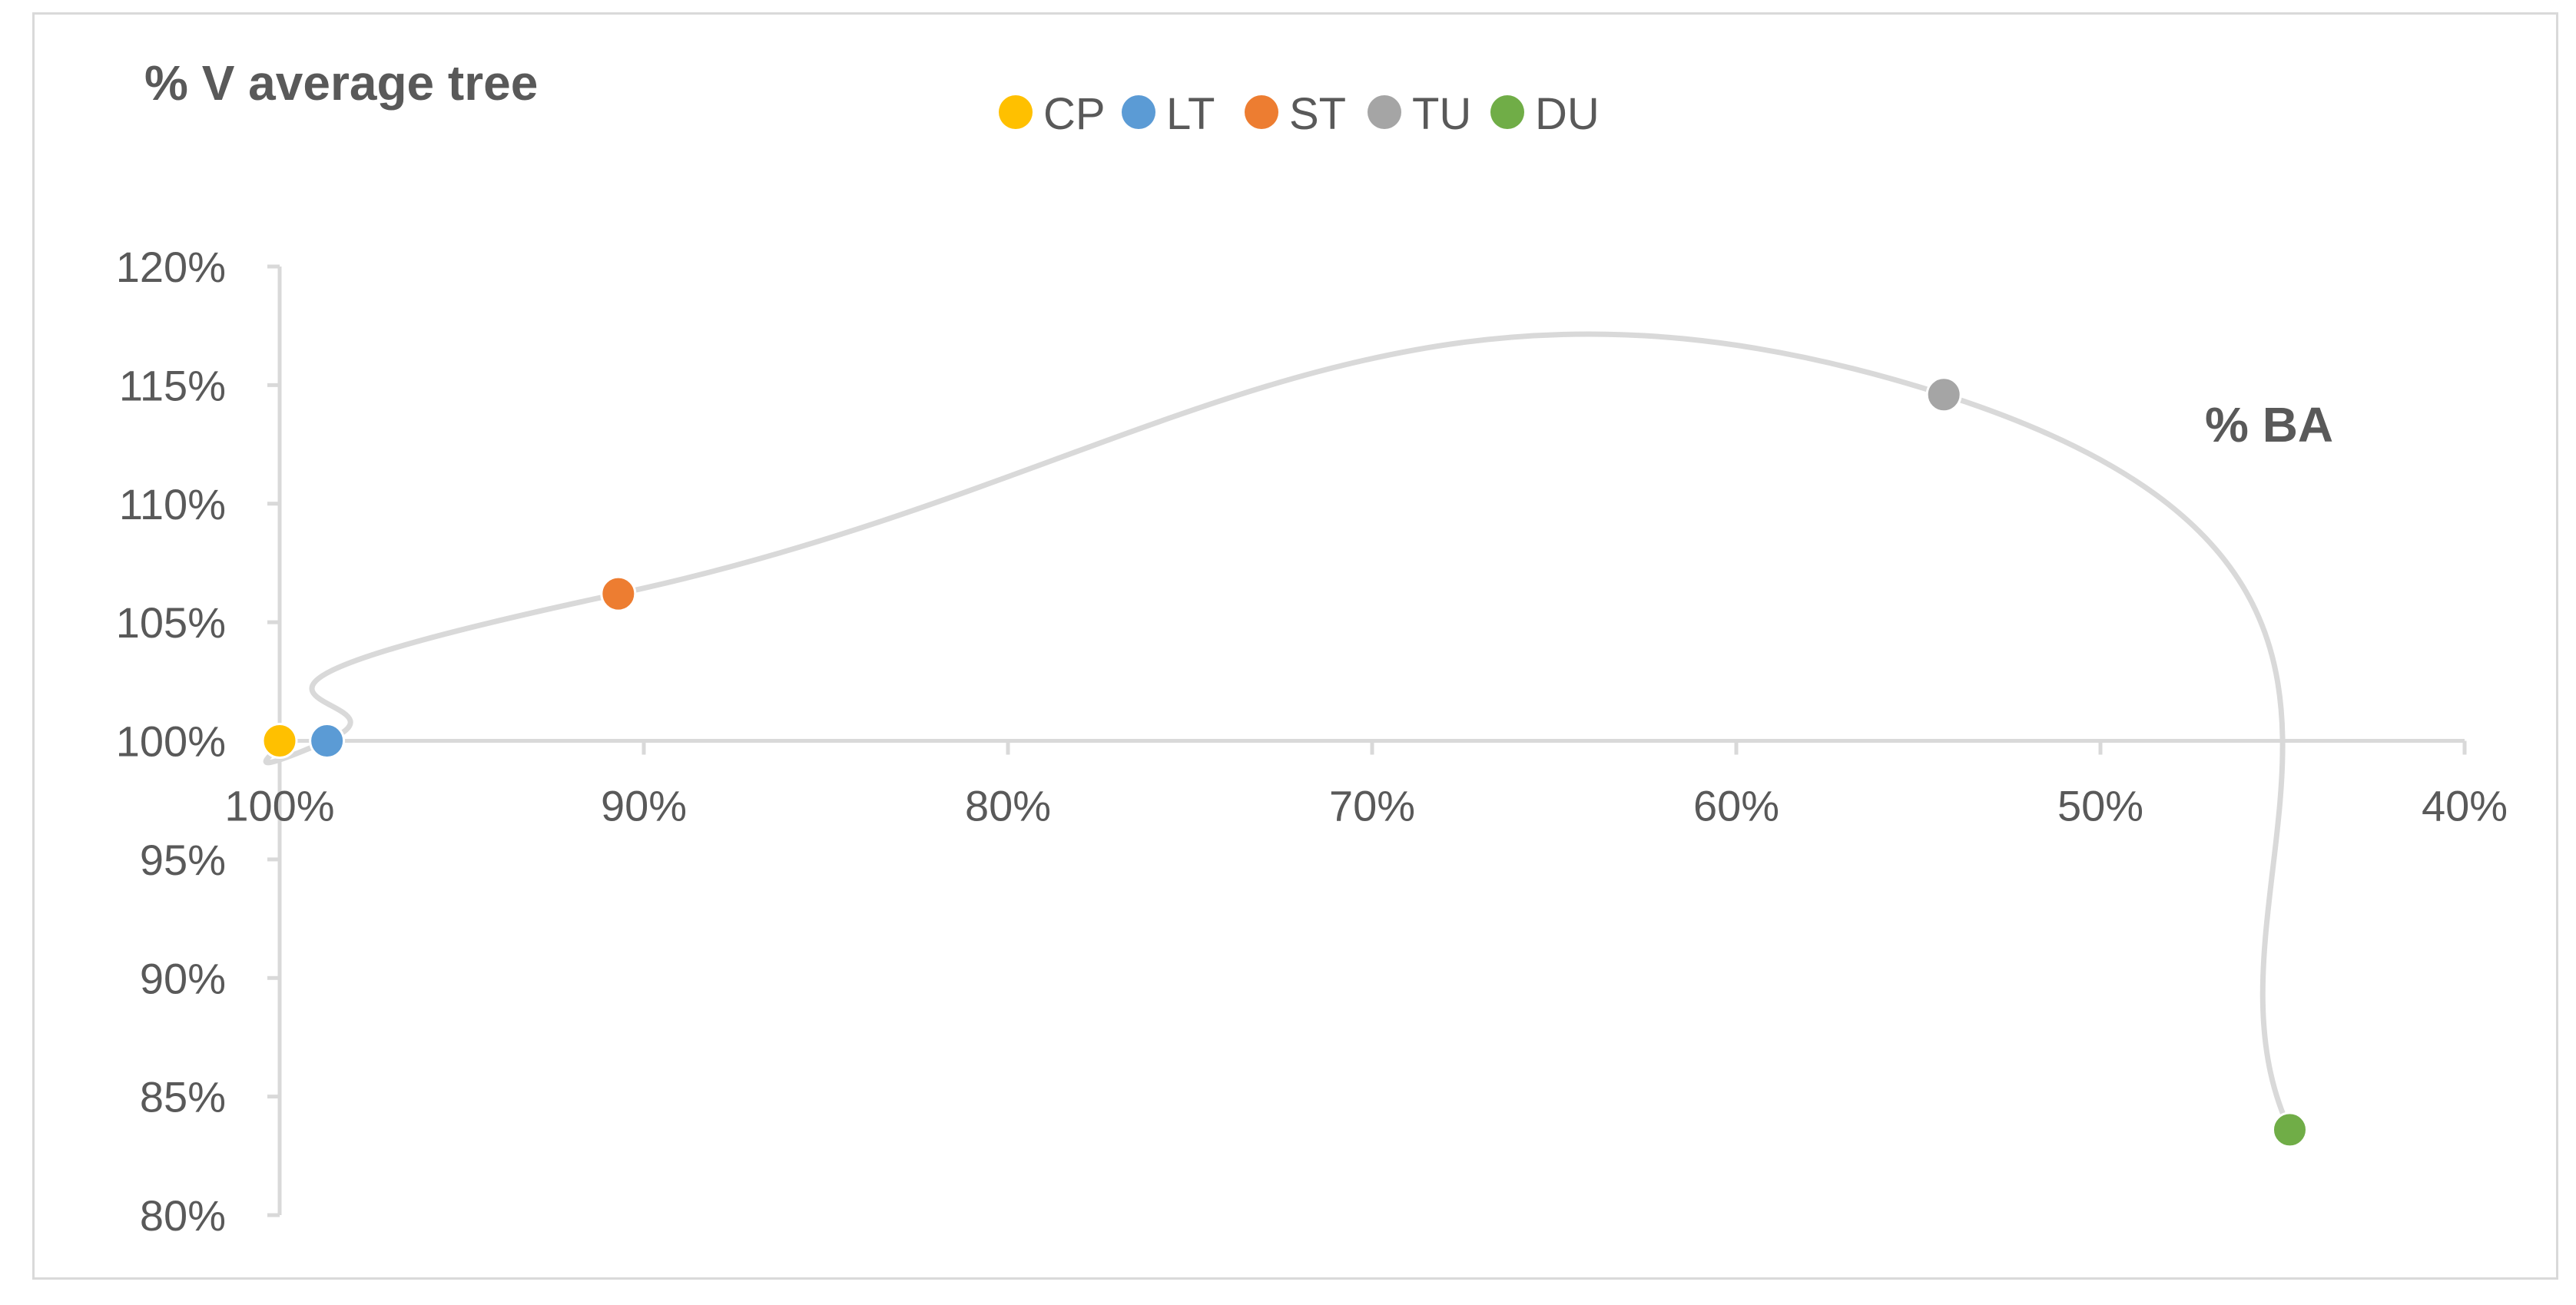  I want to click on legend-item-lt: LT, so click(1168, 114).